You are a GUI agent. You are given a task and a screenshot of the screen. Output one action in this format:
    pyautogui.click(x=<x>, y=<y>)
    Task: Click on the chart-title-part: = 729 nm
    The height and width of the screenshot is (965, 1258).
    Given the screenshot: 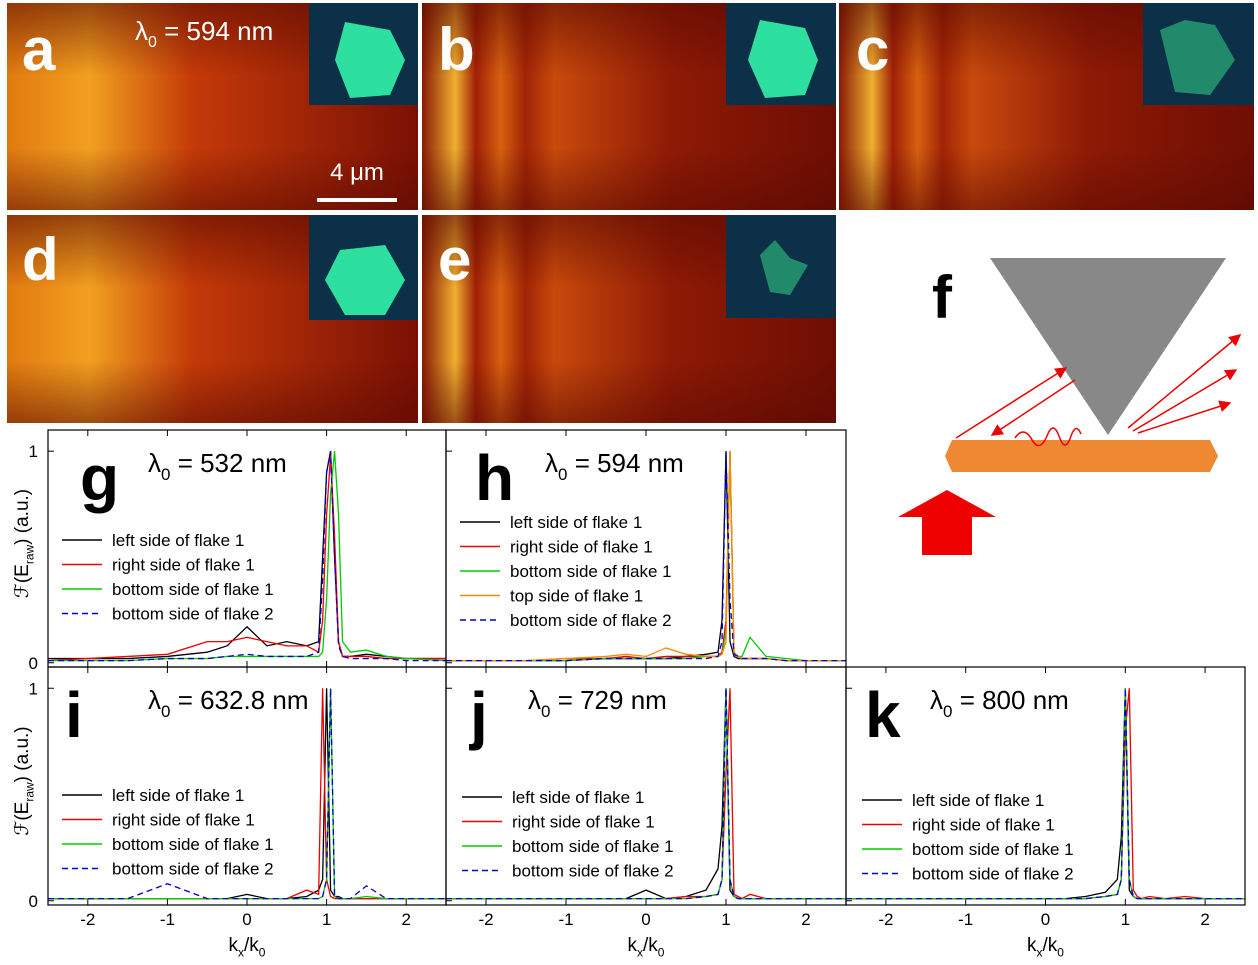 What is the action you would take?
    pyautogui.click(x=608, y=700)
    